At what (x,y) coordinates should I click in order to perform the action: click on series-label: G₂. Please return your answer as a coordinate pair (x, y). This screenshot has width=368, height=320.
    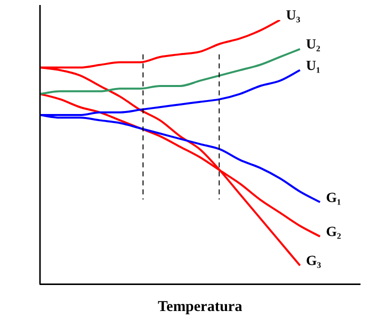
    Looking at the image, I should click on (334, 232).